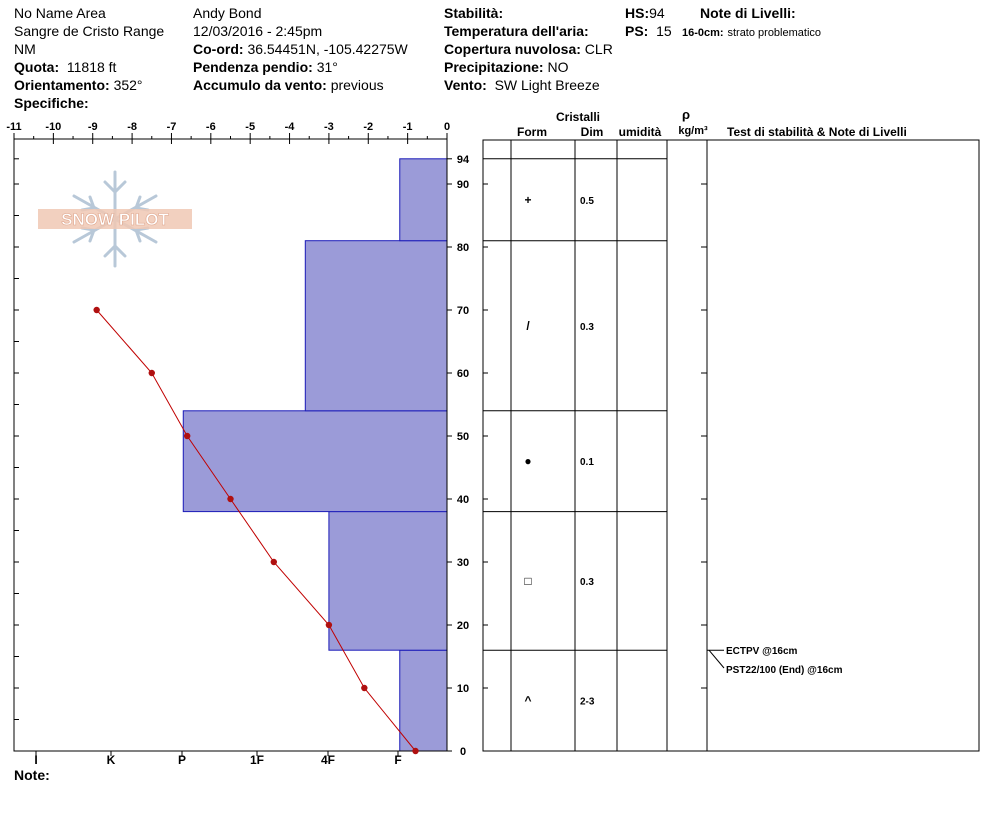 This screenshot has width=994, height=840. I want to click on temp-tick-label-7: -4, so click(290, 127).